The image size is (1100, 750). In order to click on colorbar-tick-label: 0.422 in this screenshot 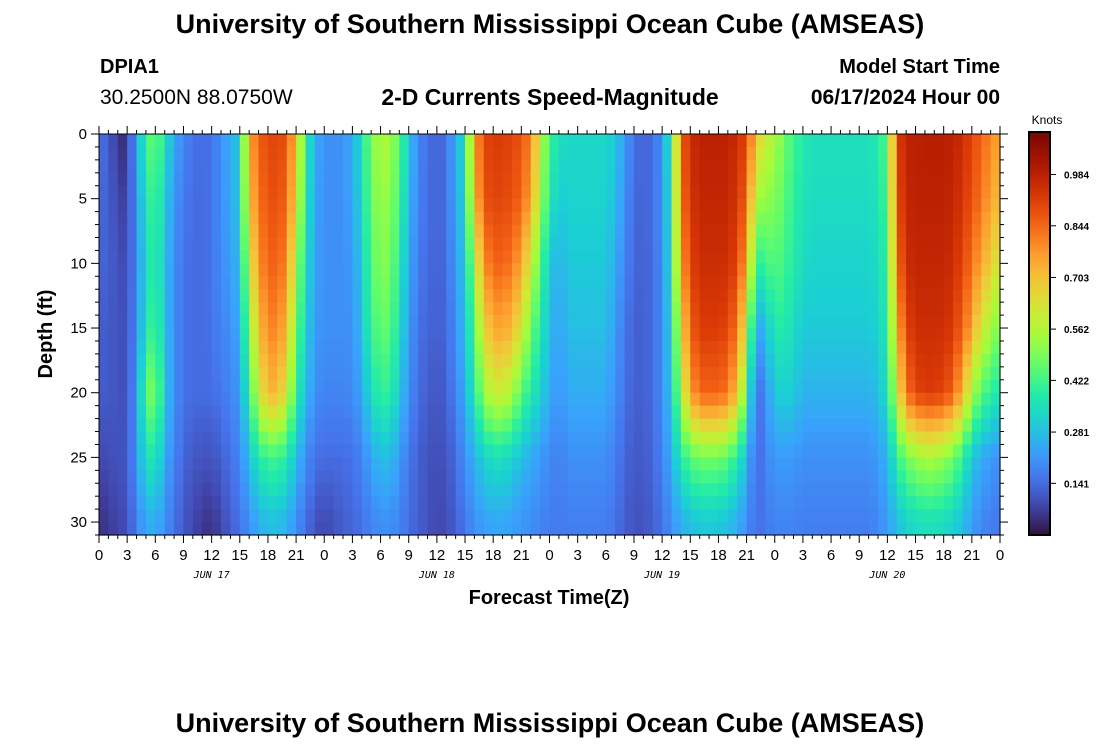, I will do `click(1076, 381)`.